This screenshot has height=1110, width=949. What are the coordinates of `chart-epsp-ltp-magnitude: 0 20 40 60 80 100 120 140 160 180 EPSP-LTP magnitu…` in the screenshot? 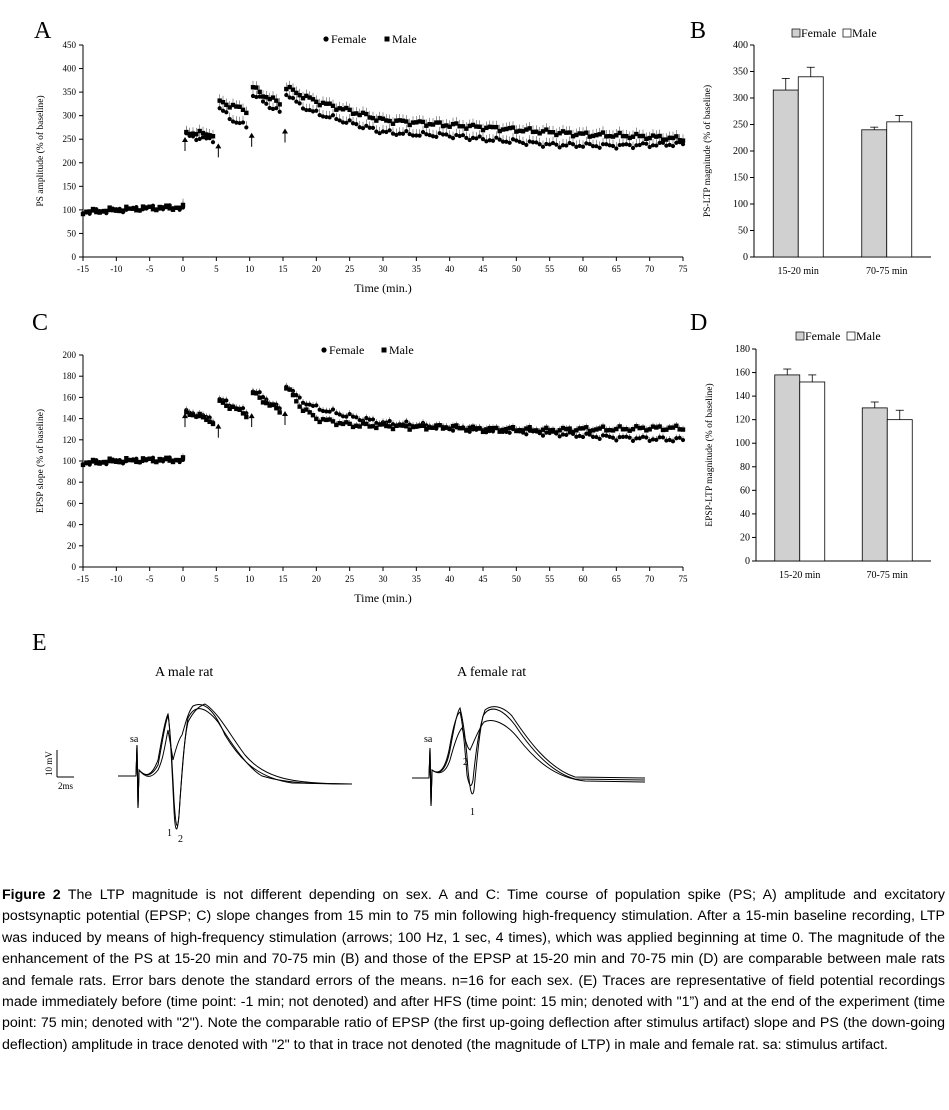 It's located at (817, 455).